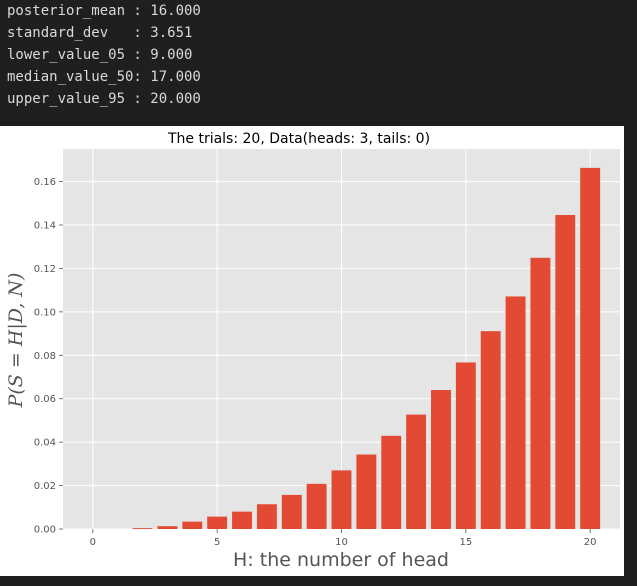 Image resolution: width=637 pixels, height=586 pixels. I want to click on console-line-standard-dev: standard_dev : 3.651, so click(100, 33).